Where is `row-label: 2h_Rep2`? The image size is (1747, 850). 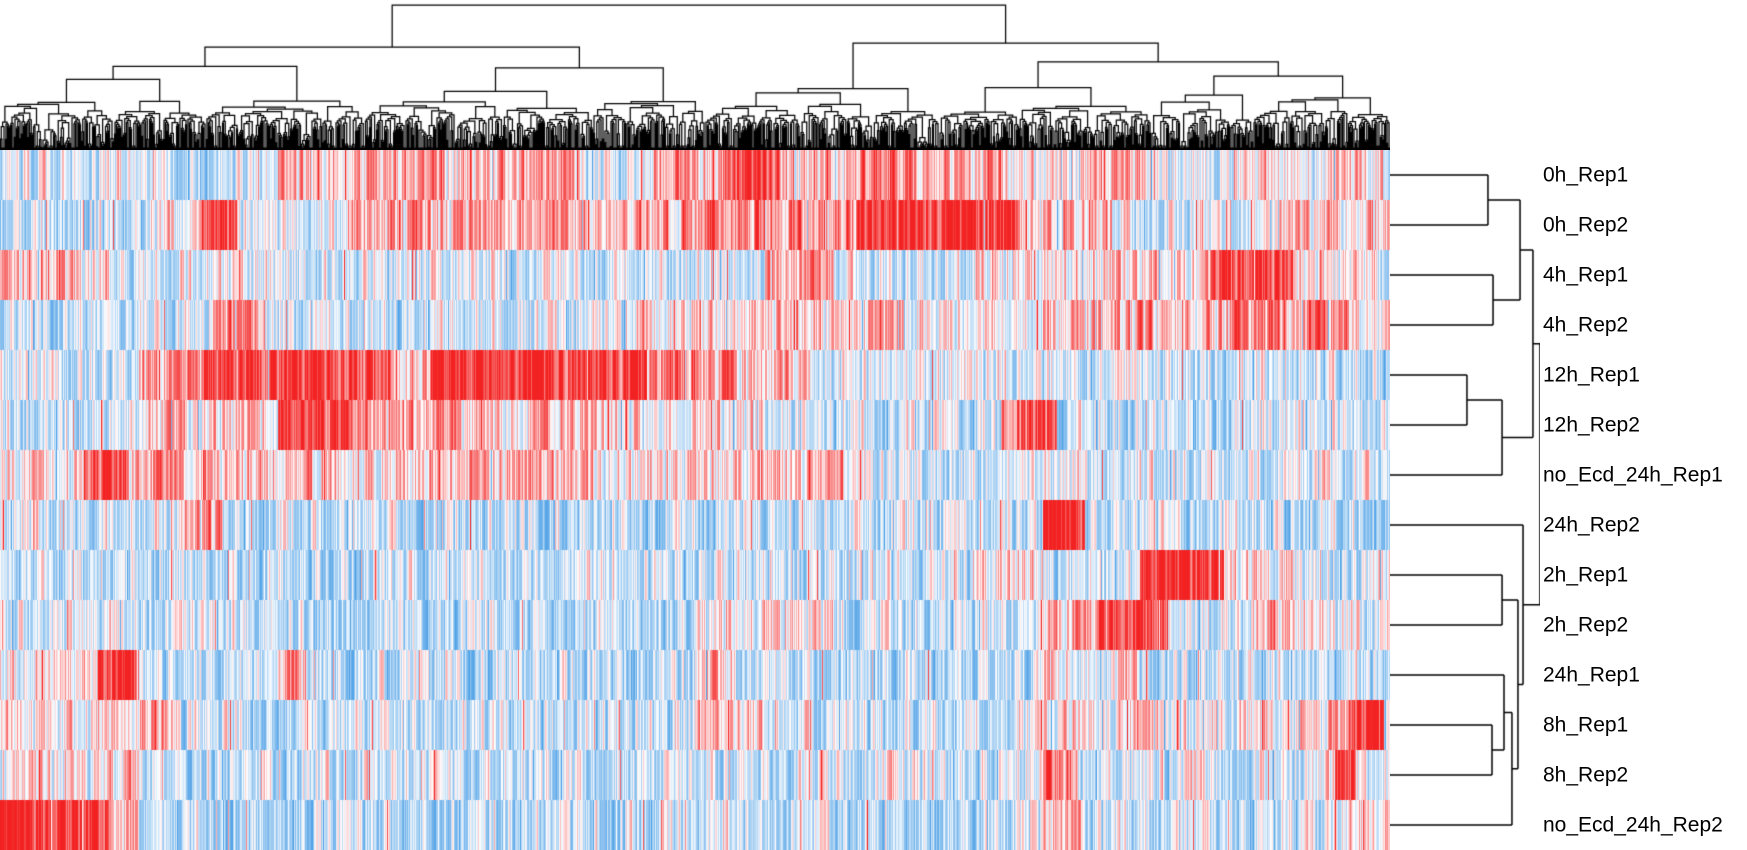 row-label: 2h_Rep2 is located at coordinates (1586, 625).